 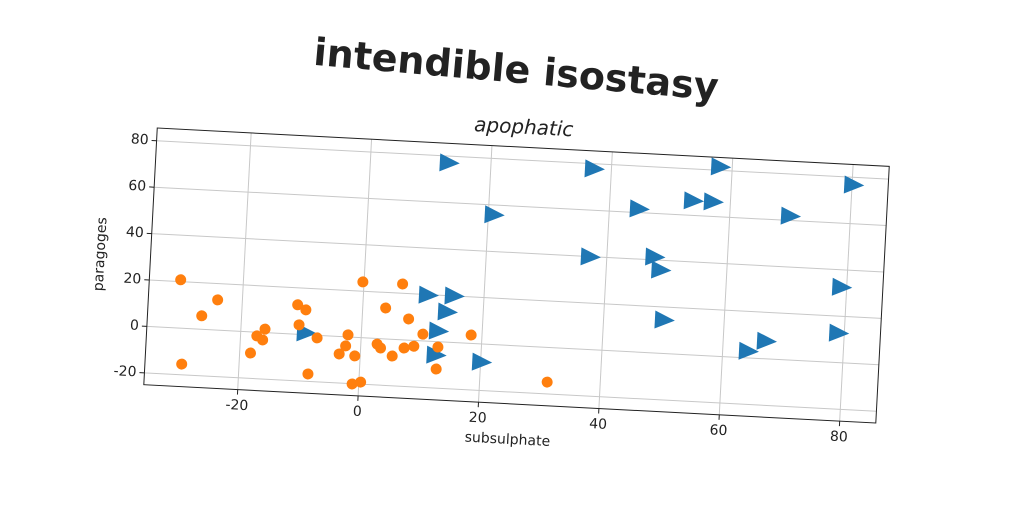 I want to click on y-tick-label: 60, so click(x=137, y=186).